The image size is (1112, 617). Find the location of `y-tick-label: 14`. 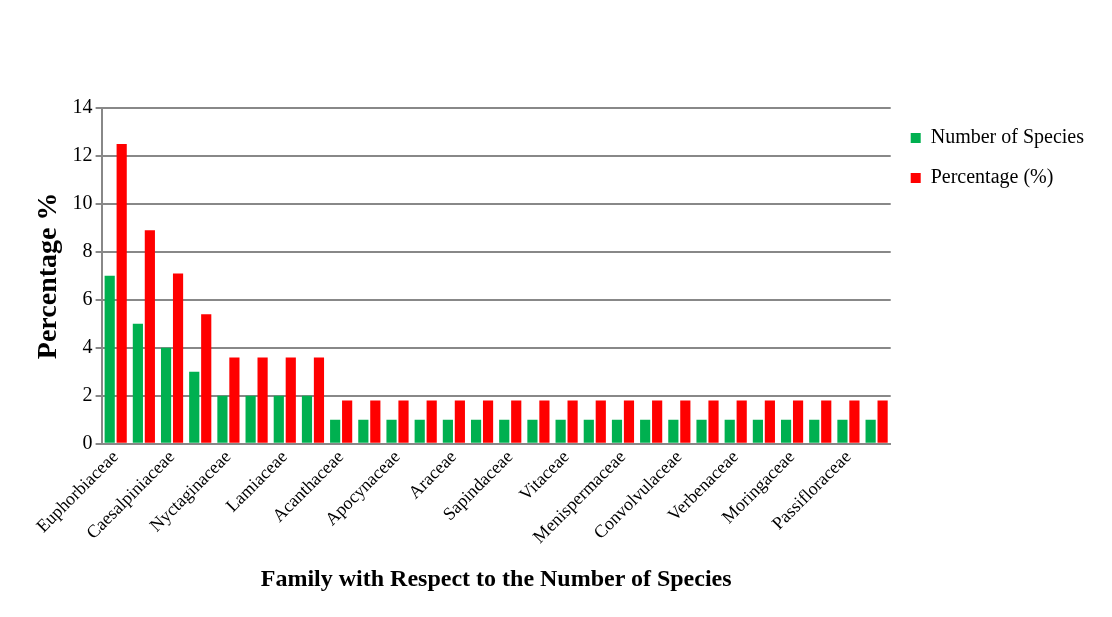

y-tick-label: 14 is located at coordinates (82, 106).